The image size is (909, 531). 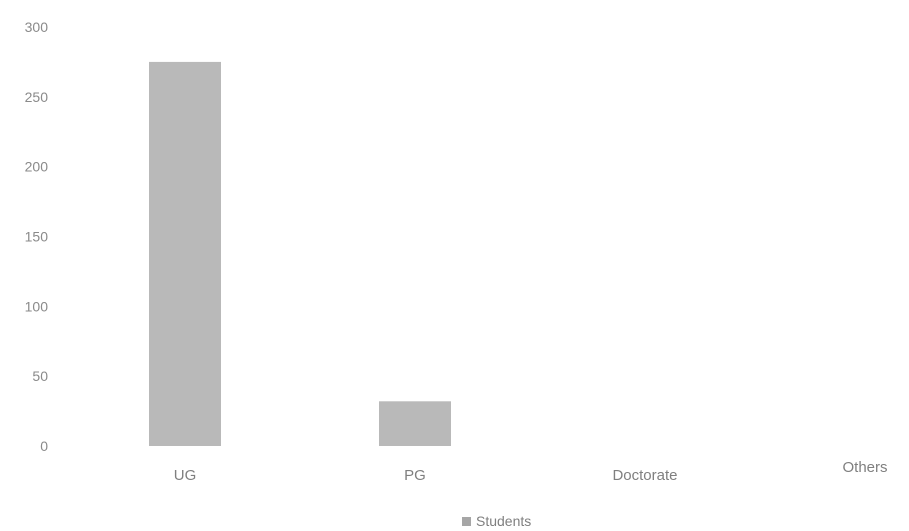 I want to click on y-axis: 0 50 100 150 200 250 300, so click(x=37, y=236).